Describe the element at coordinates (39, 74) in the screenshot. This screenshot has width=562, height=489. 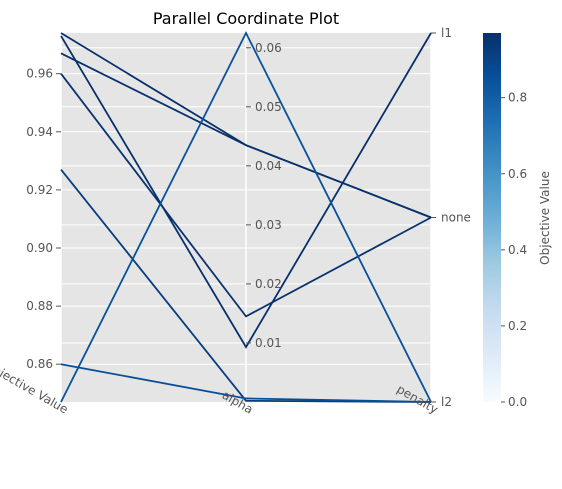
I see `objective-tick-label: 0.96` at that location.